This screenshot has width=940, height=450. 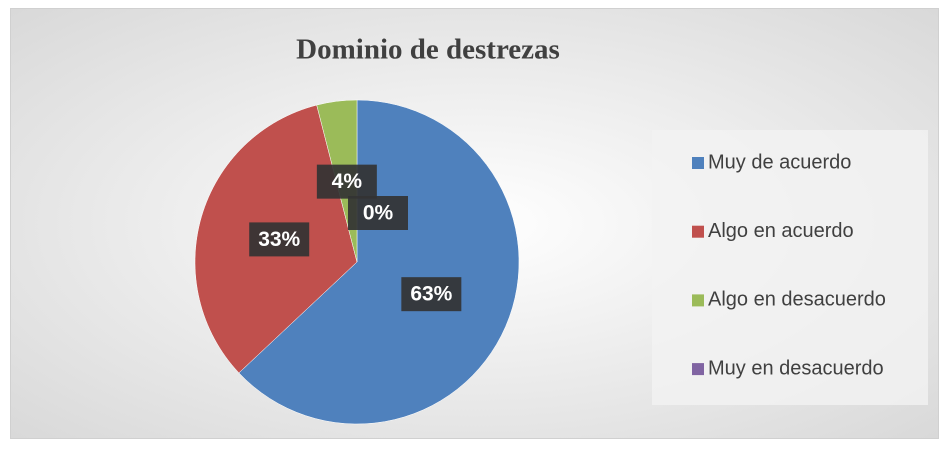 What do you see at coordinates (796, 368) in the screenshot?
I see `legend-label: Muy en desacuerdo` at bounding box center [796, 368].